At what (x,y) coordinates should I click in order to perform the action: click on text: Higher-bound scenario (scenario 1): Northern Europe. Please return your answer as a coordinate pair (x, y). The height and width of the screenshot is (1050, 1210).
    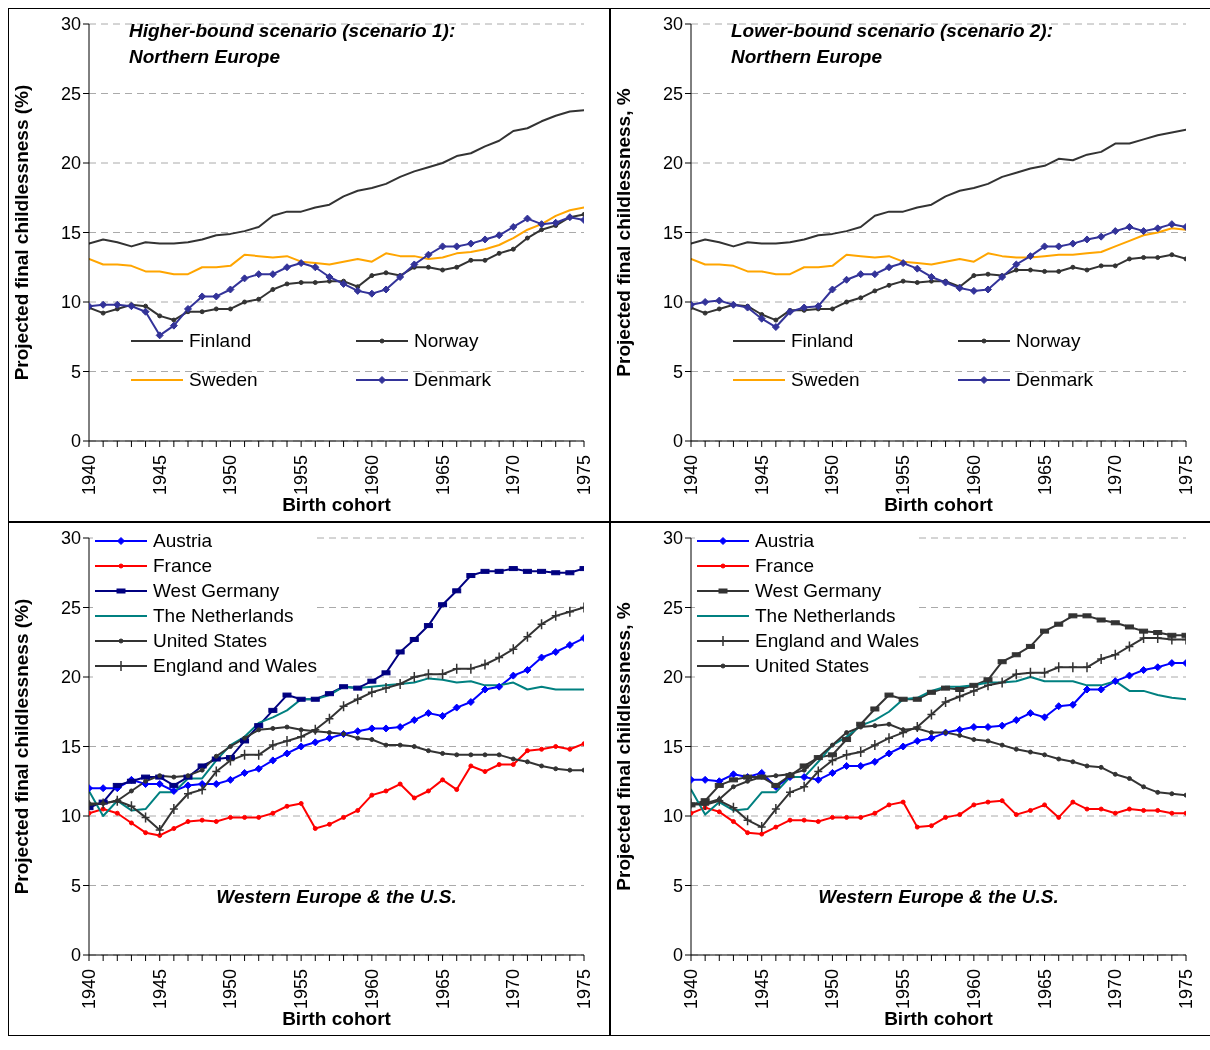
    Looking at the image, I should click on (293, 44).